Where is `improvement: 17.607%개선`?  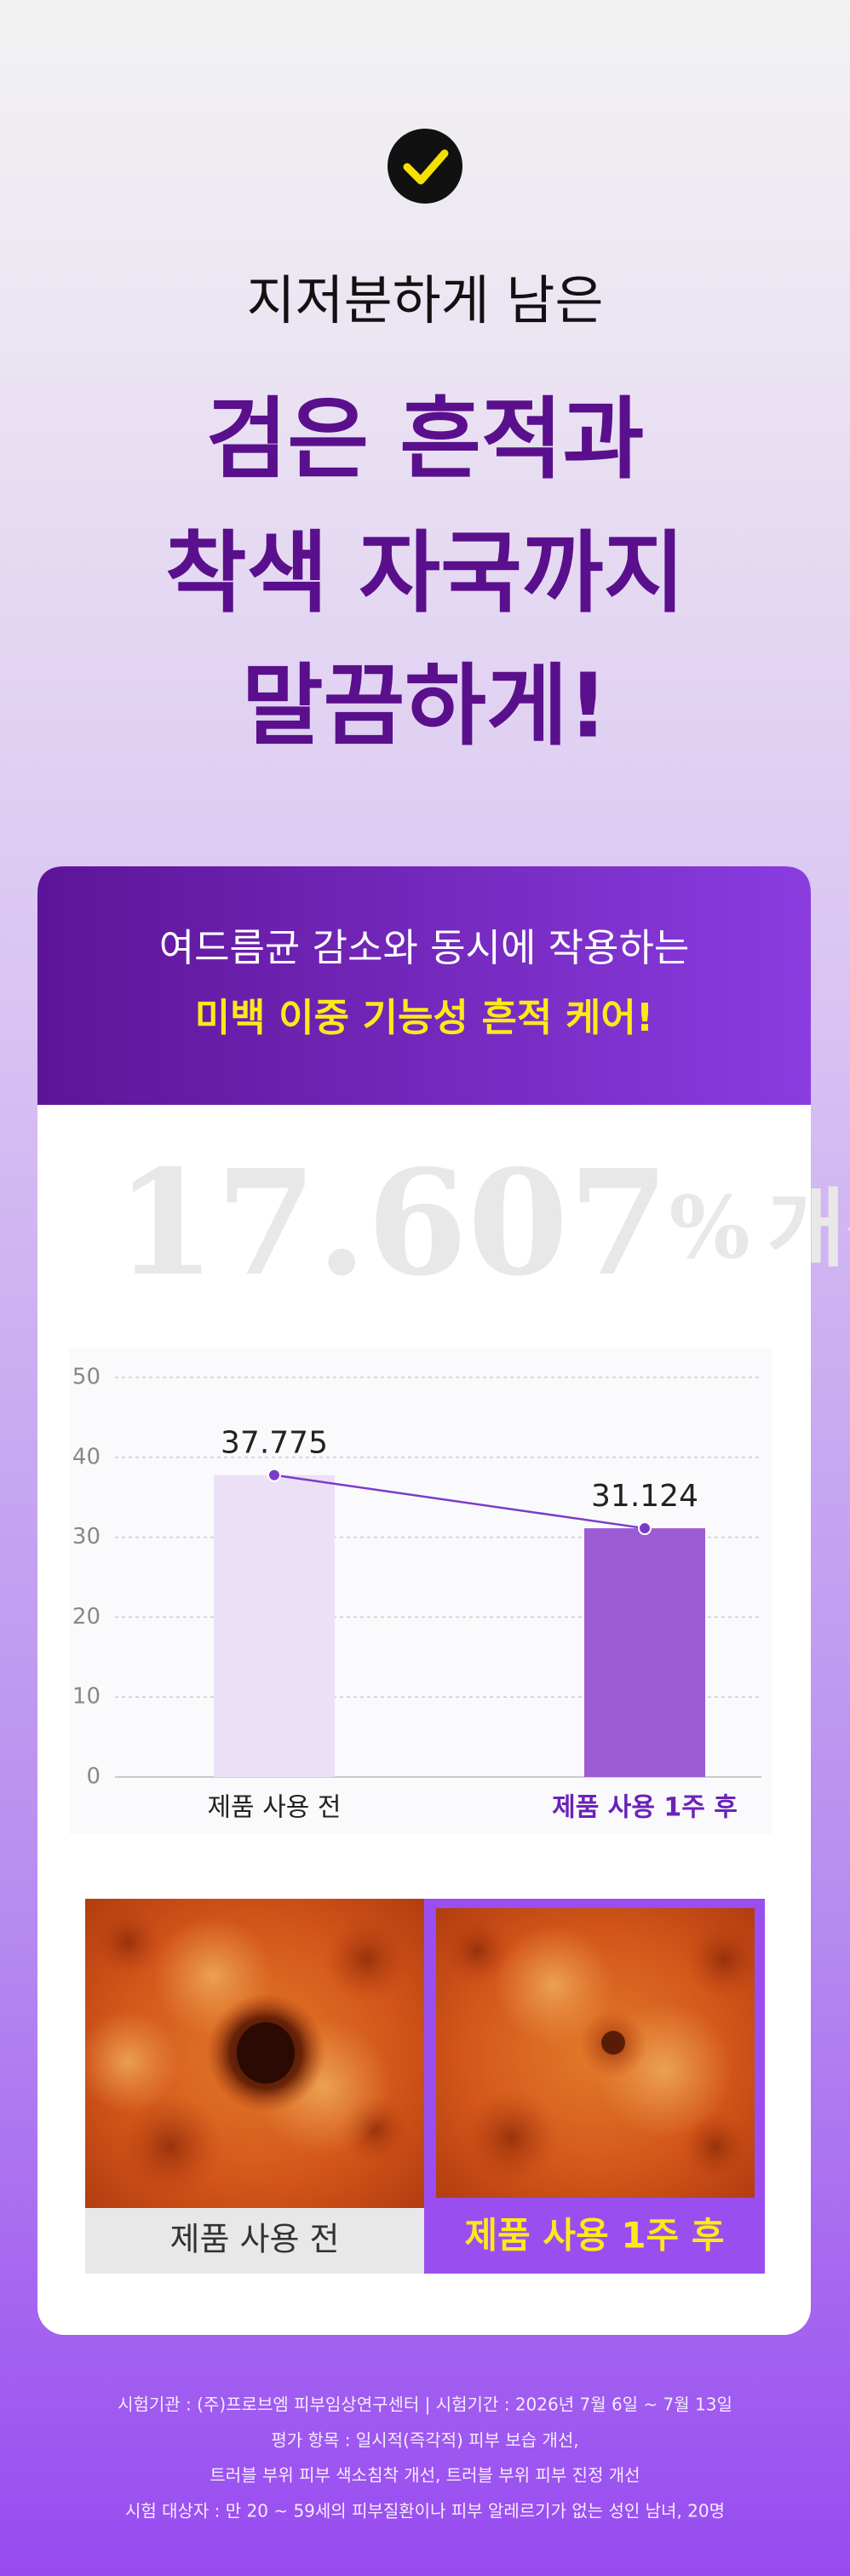
improvement: 17.607%개선 is located at coordinates (482, 1223).